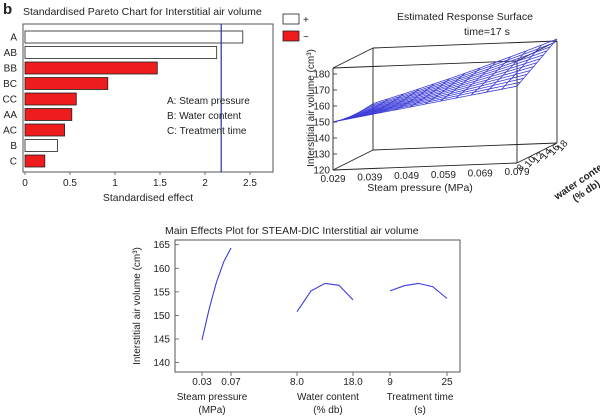 The height and width of the screenshot is (418, 600). Describe the element at coordinates (41, 145) in the screenshot. I see `pareto-bar-b` at that location.